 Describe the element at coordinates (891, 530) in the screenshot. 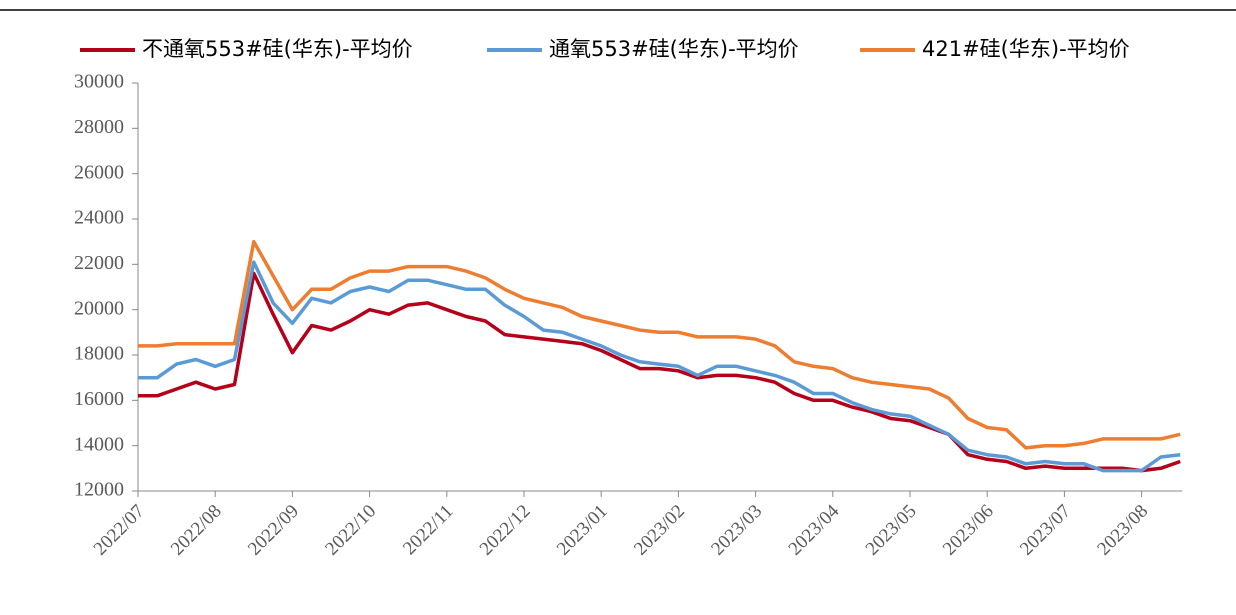

I see `x-tick-label: 2023/05` at that location.